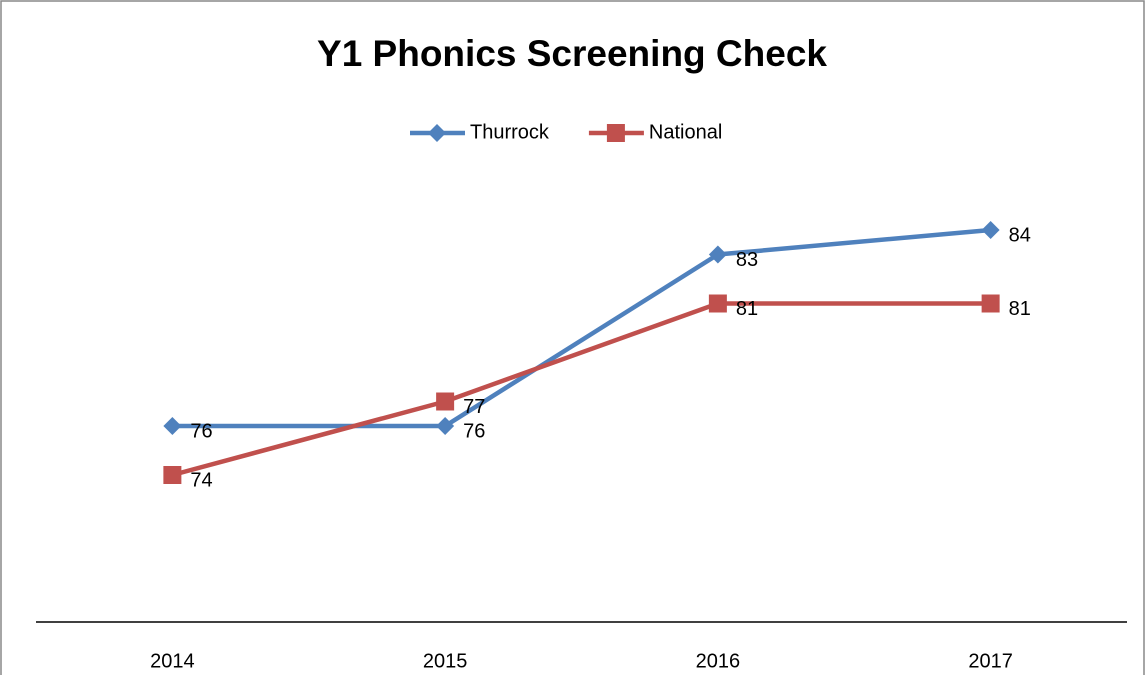 This screenshot has width=1147, height=675. Describe the element at coordinates (201, 480) in the screenshot. I see `data-label: 74` at that location.